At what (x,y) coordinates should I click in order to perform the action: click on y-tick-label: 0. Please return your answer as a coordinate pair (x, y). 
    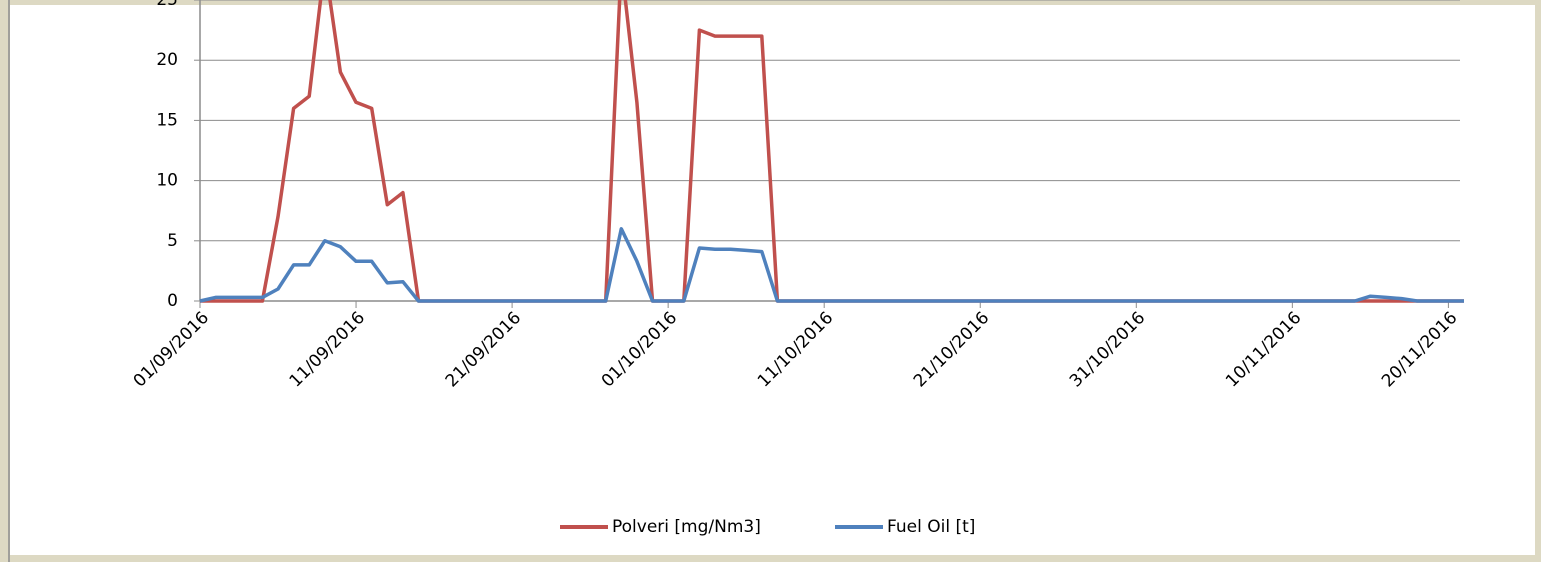
    Looking at the image, I should click on (172, 301).